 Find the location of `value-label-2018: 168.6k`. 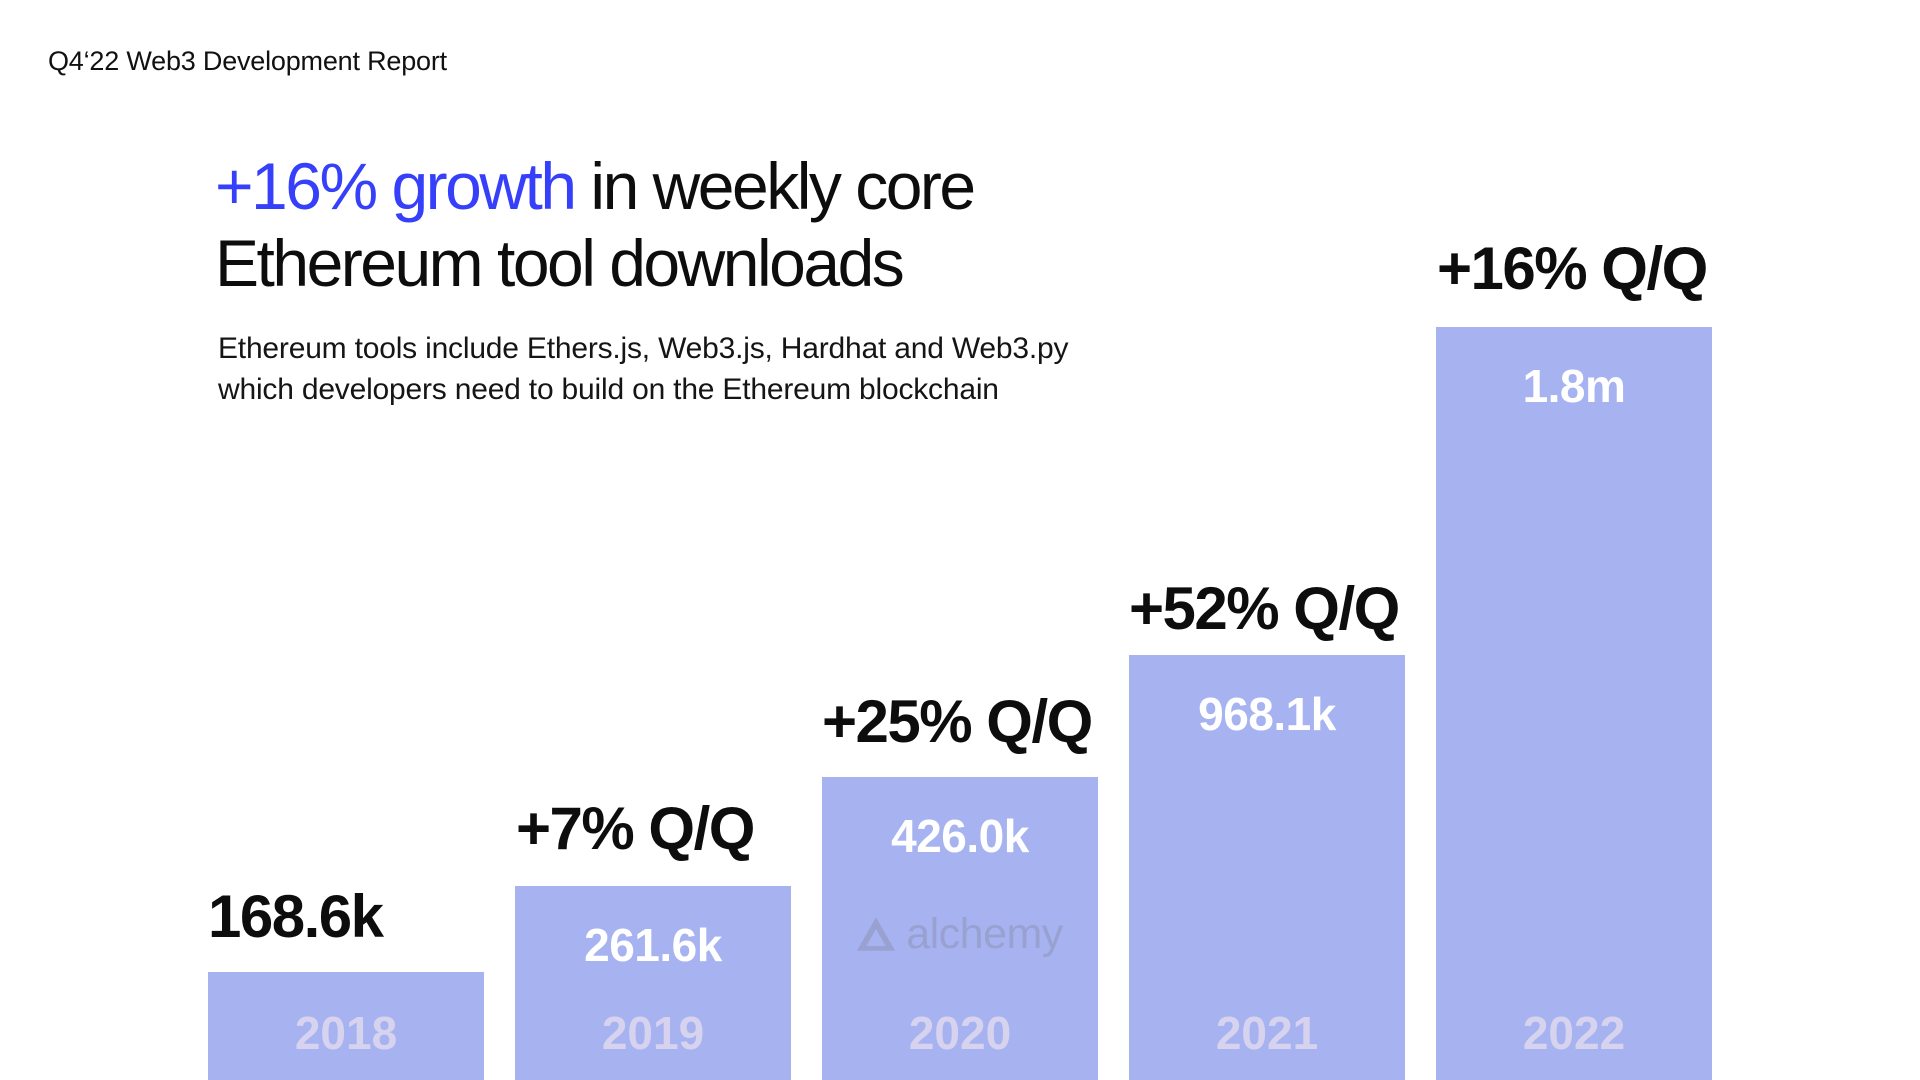

value-label-2018: 168.6k is located at coordinates (296, 916).